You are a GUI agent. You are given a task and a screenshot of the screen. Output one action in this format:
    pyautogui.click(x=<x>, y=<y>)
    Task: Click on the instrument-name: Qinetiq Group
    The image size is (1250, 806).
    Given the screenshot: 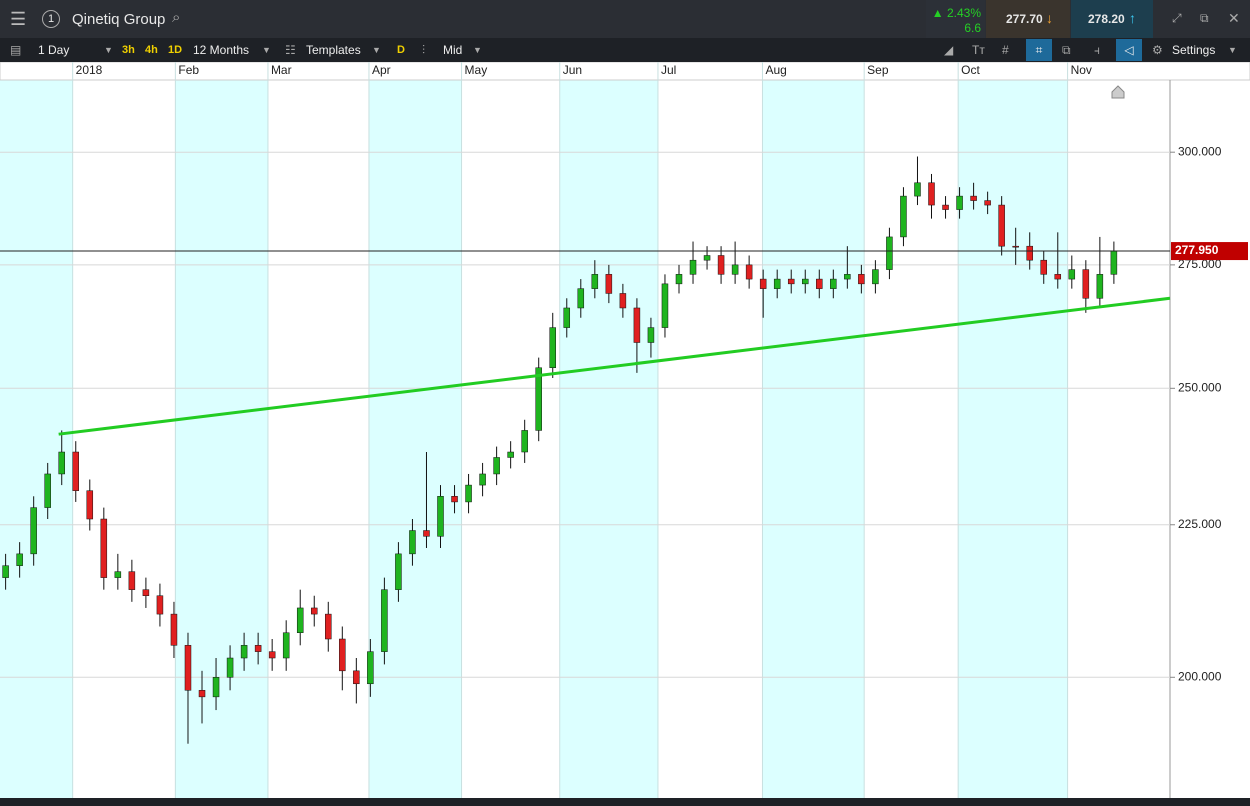 What is the action you would take?
    pyautogui.click(x=119, y=19)
    